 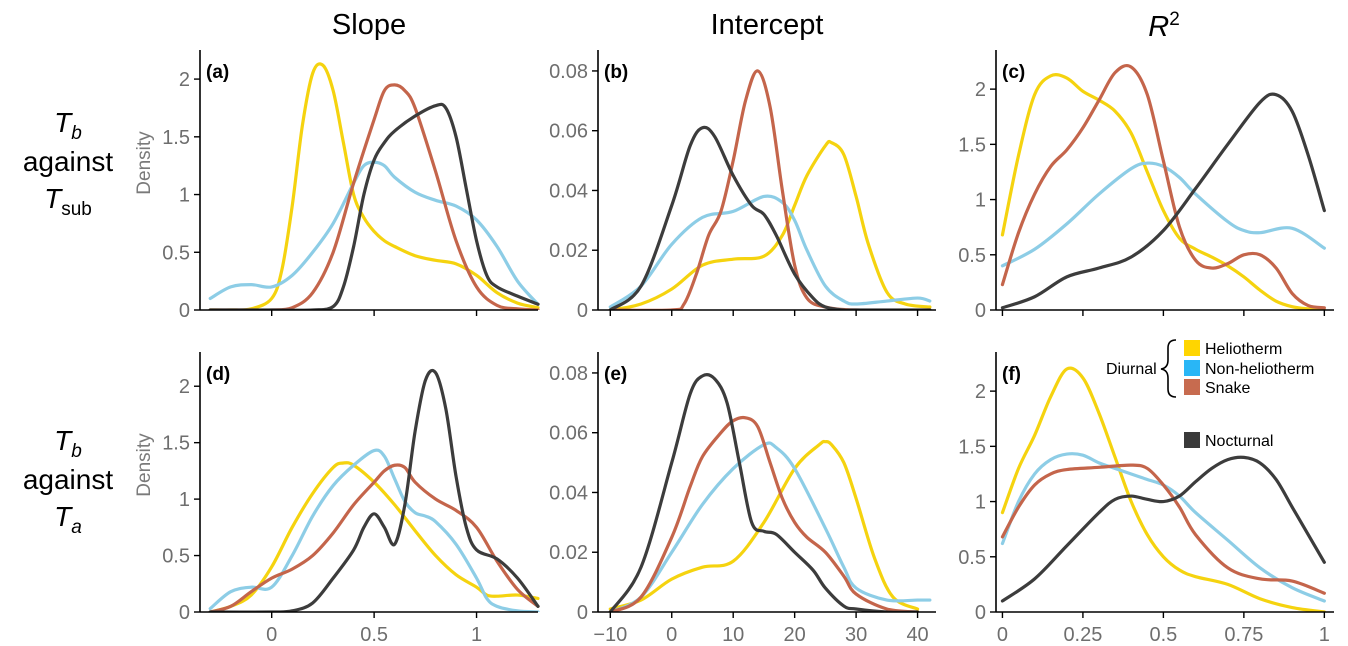 I want to click on row-label-tb-against-ta: Tb against Ta, so click(x=68, y=481).